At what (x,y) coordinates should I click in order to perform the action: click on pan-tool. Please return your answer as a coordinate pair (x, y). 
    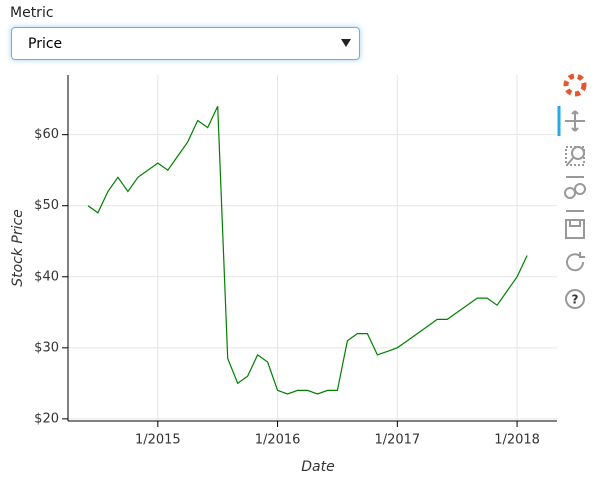
    Looking at the image, I should click on (575, 121).